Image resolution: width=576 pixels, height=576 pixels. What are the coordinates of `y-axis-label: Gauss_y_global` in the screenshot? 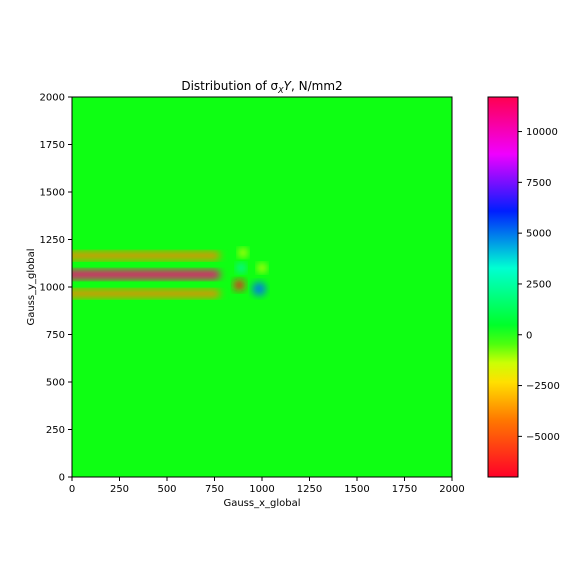 It's located at (31, 286).